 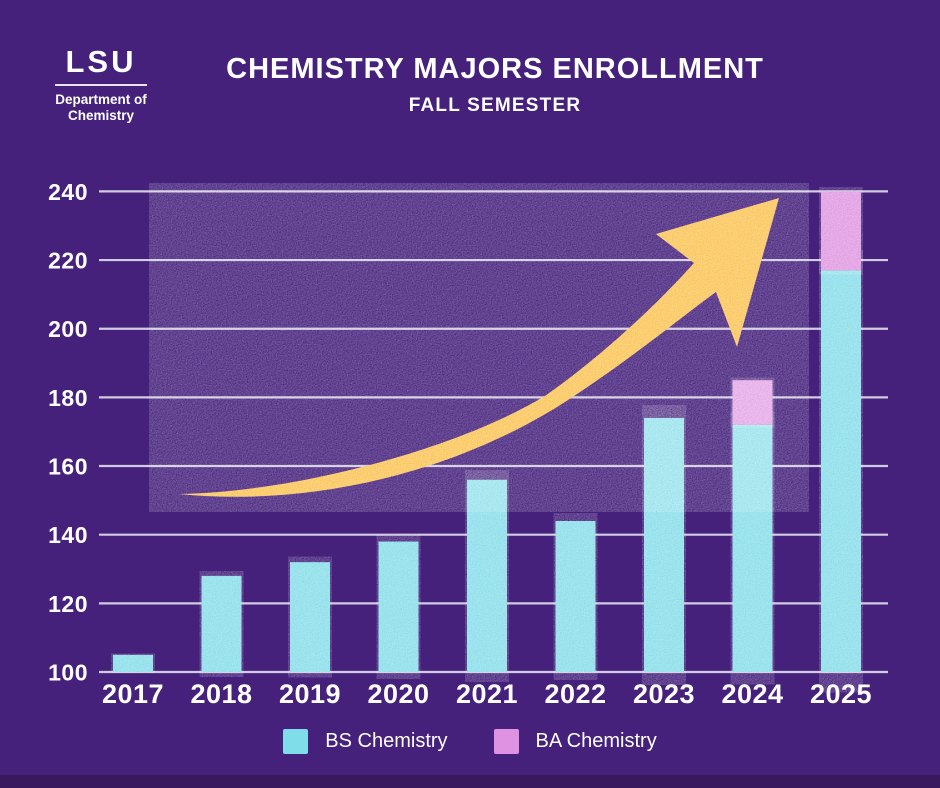 What do you see at coordinates (398, 694) in the screenshot?
I see `x-tick-label-2020: 2020` at bounding box center [398, 694].